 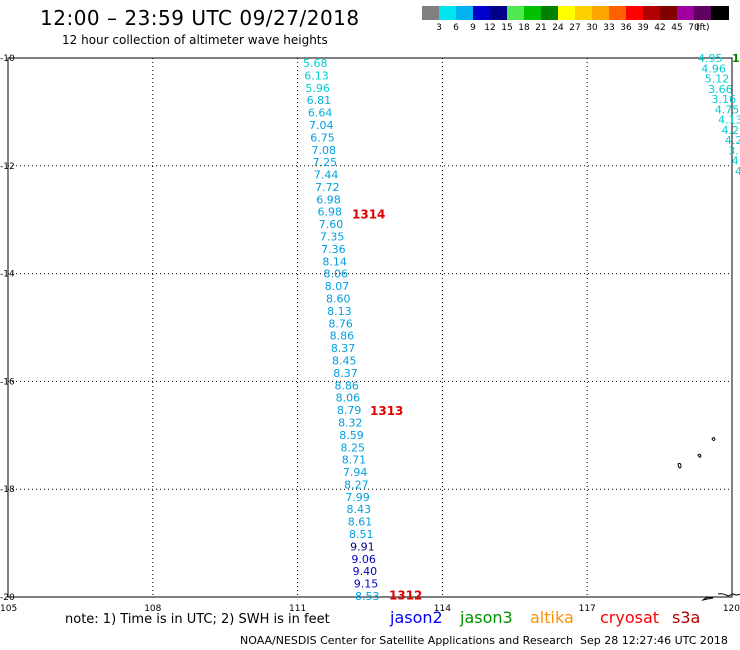 What do you see at coordinates (7, 382) in the screenshot?
I see `latitude-label: -16` at bounding box center [7, 382].